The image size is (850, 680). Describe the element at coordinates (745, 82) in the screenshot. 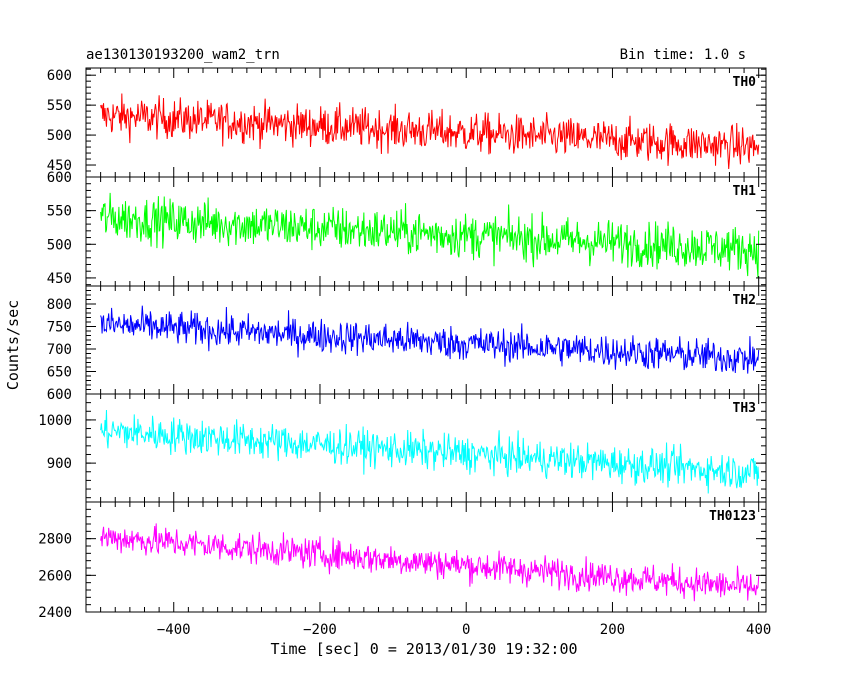

I see `panel-name-th0: TH0` at that location.